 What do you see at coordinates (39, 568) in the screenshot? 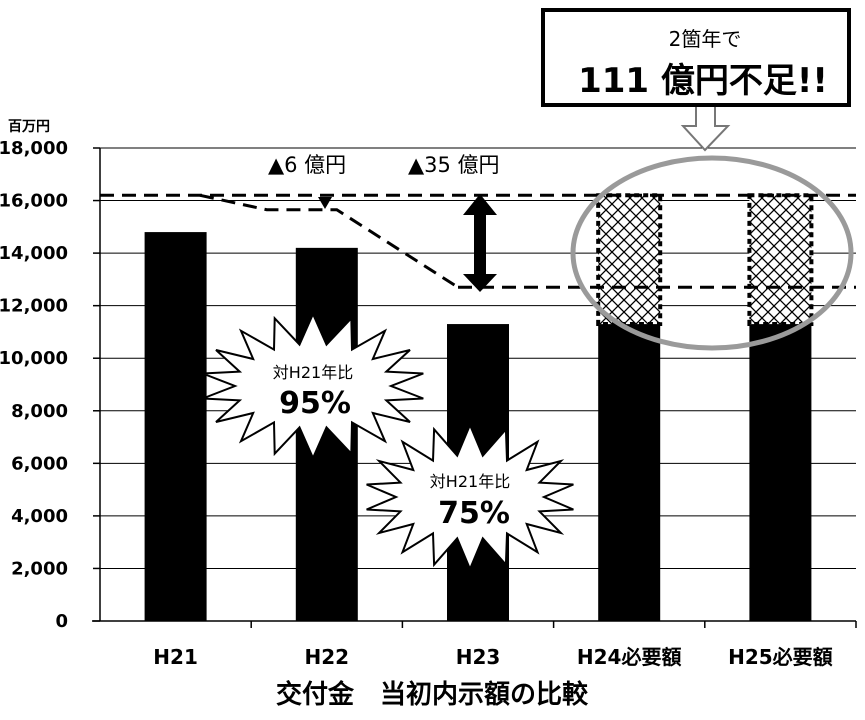
I see `y-tick-label: 2,000` at bounding box center [39, 568].